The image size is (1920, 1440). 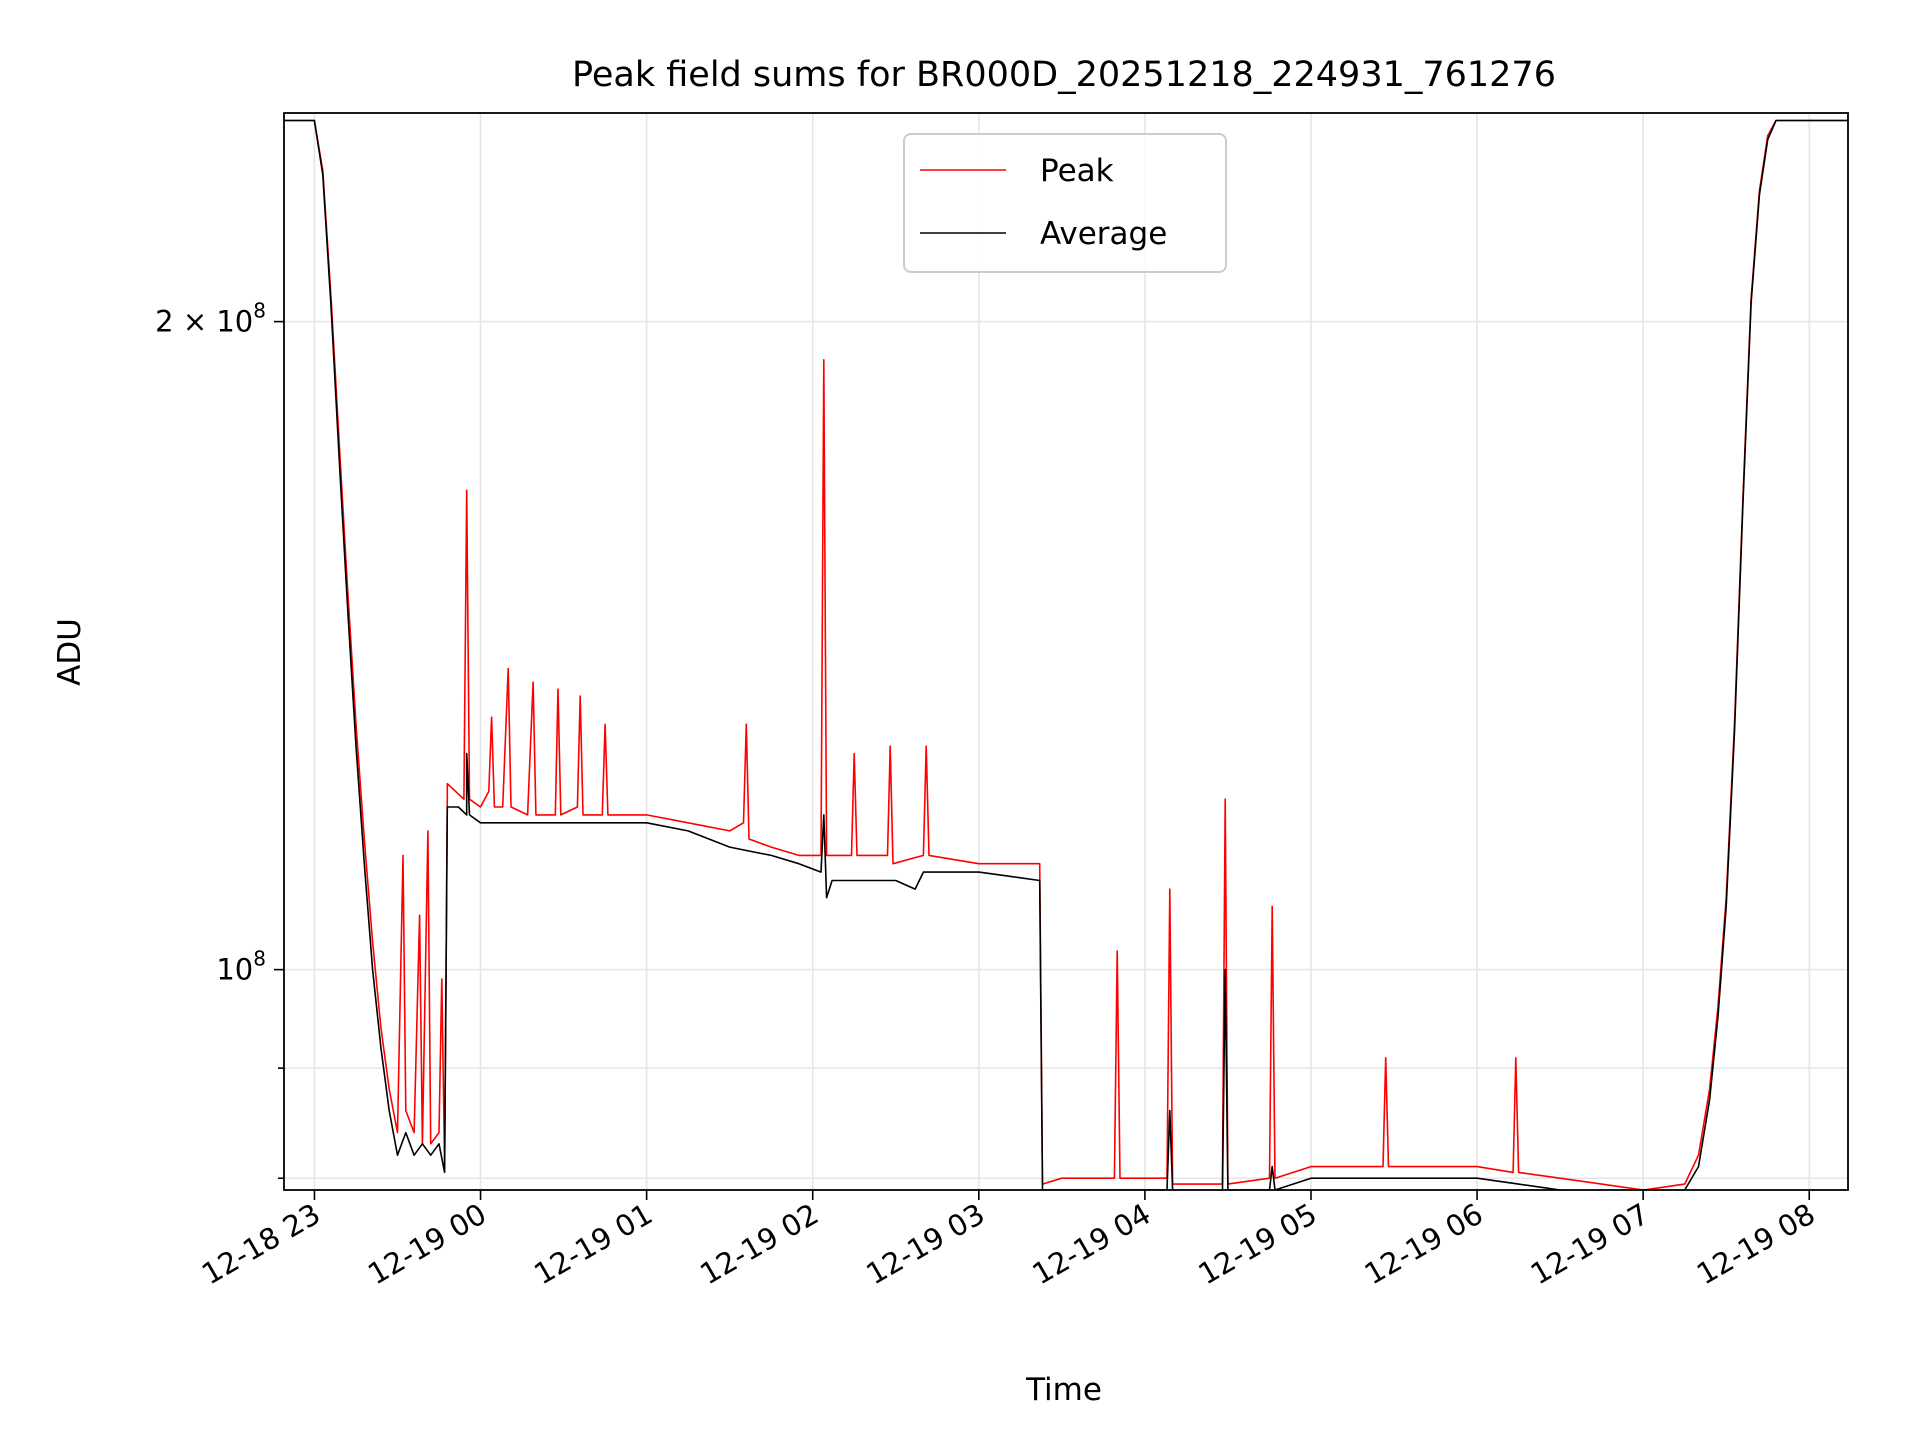 What do you see at coordinates (70, 652) in the screenshot?
I see `y-axis-label: ADU` at bounding box center [70, 652].